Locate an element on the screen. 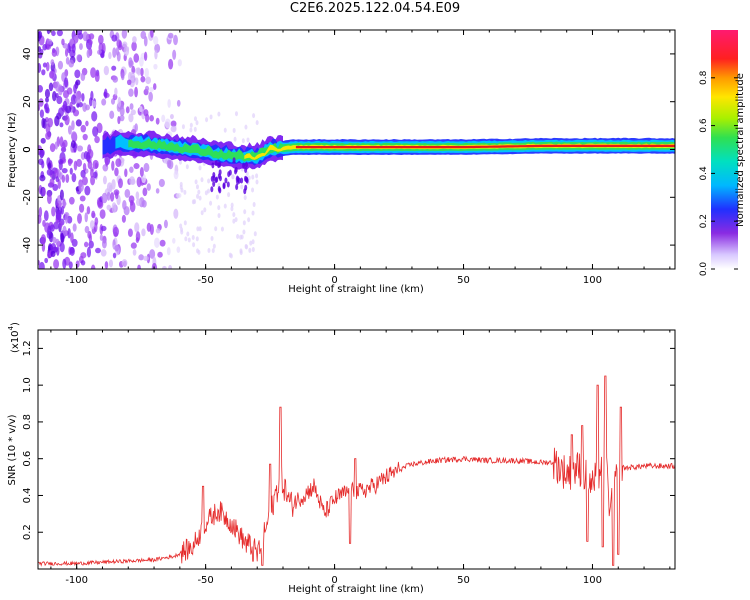  y-tick-label: 0.2 is located at coordinates (27, 532).